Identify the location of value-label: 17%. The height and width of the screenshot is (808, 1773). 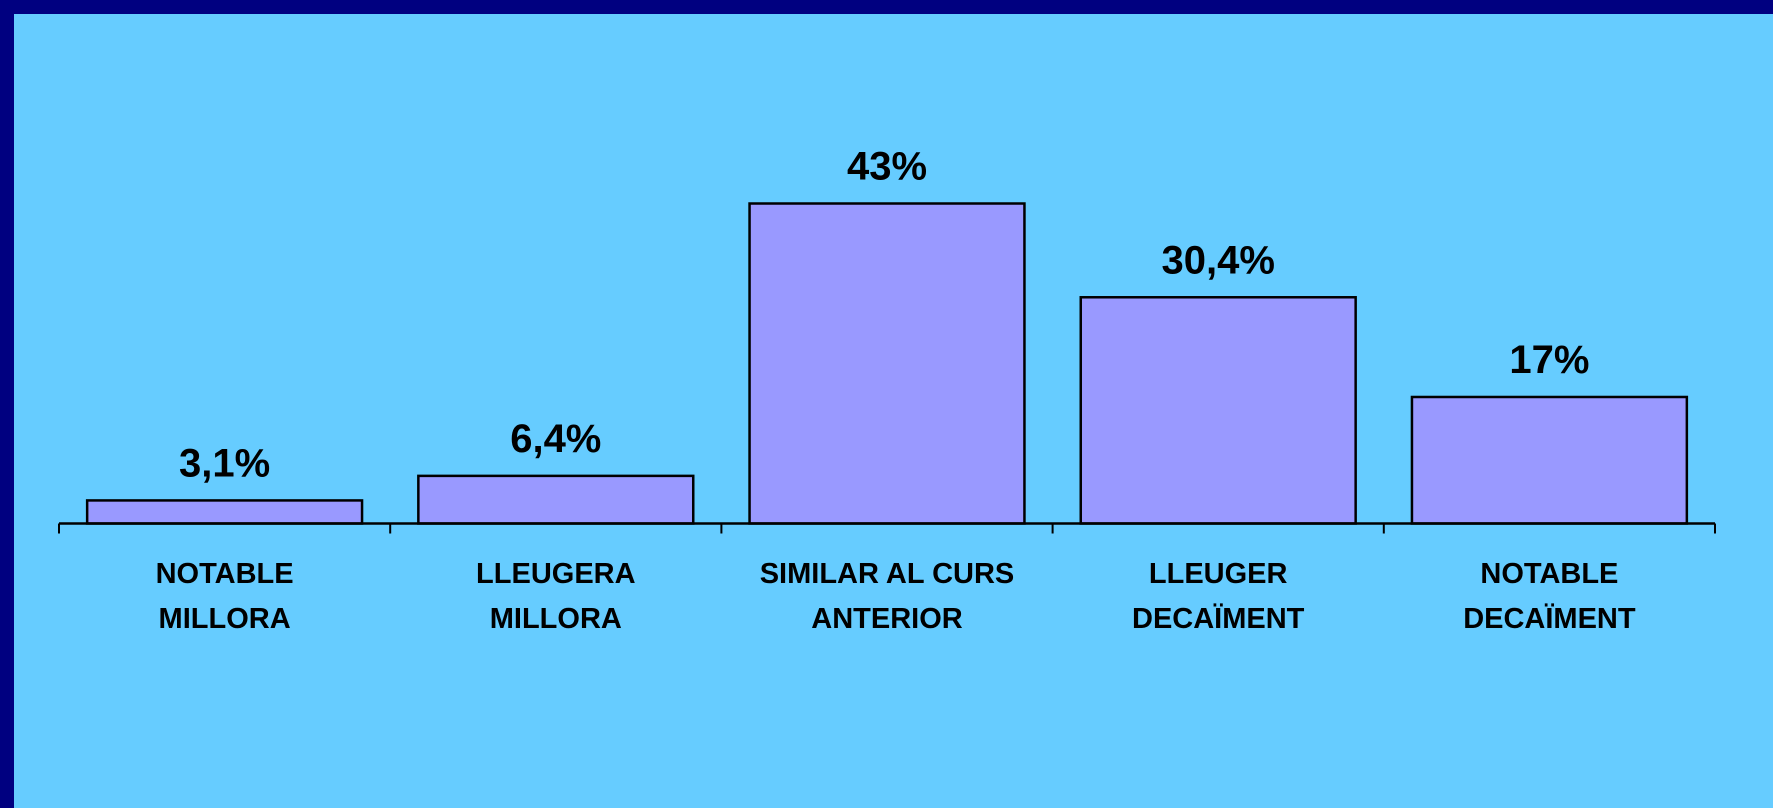
(1549, 360).